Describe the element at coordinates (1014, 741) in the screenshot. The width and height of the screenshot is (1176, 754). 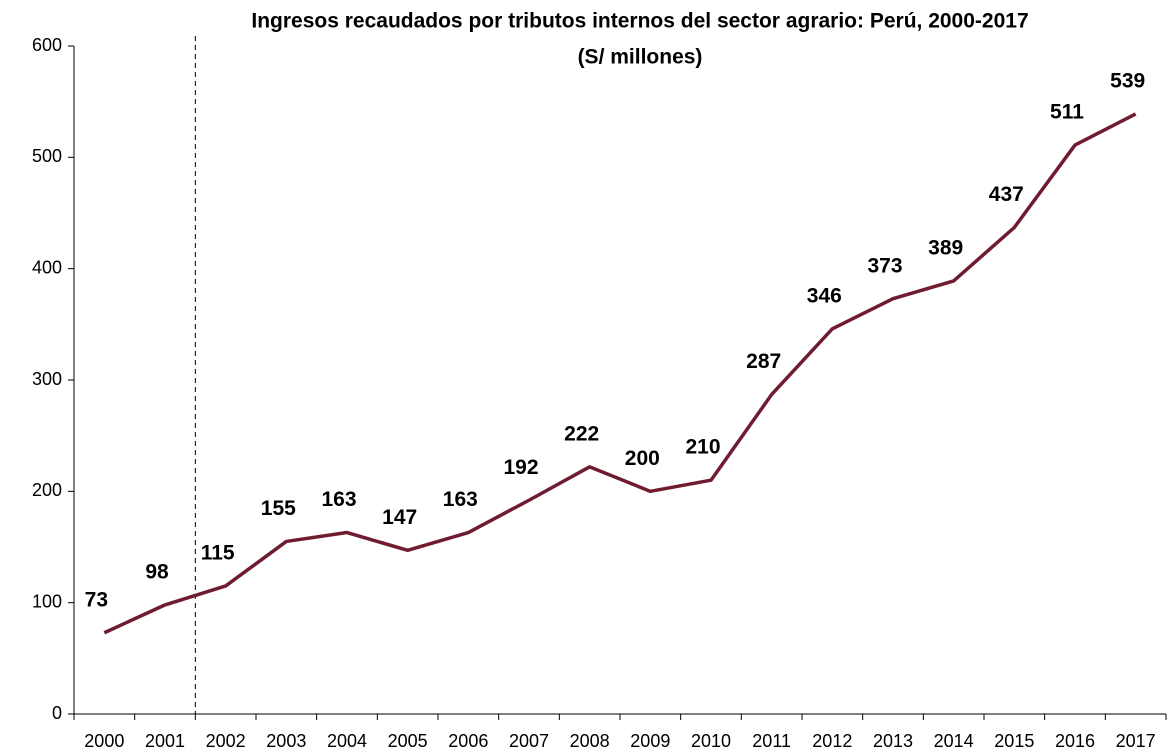
I see `x-tick-label: 2015` at that location.